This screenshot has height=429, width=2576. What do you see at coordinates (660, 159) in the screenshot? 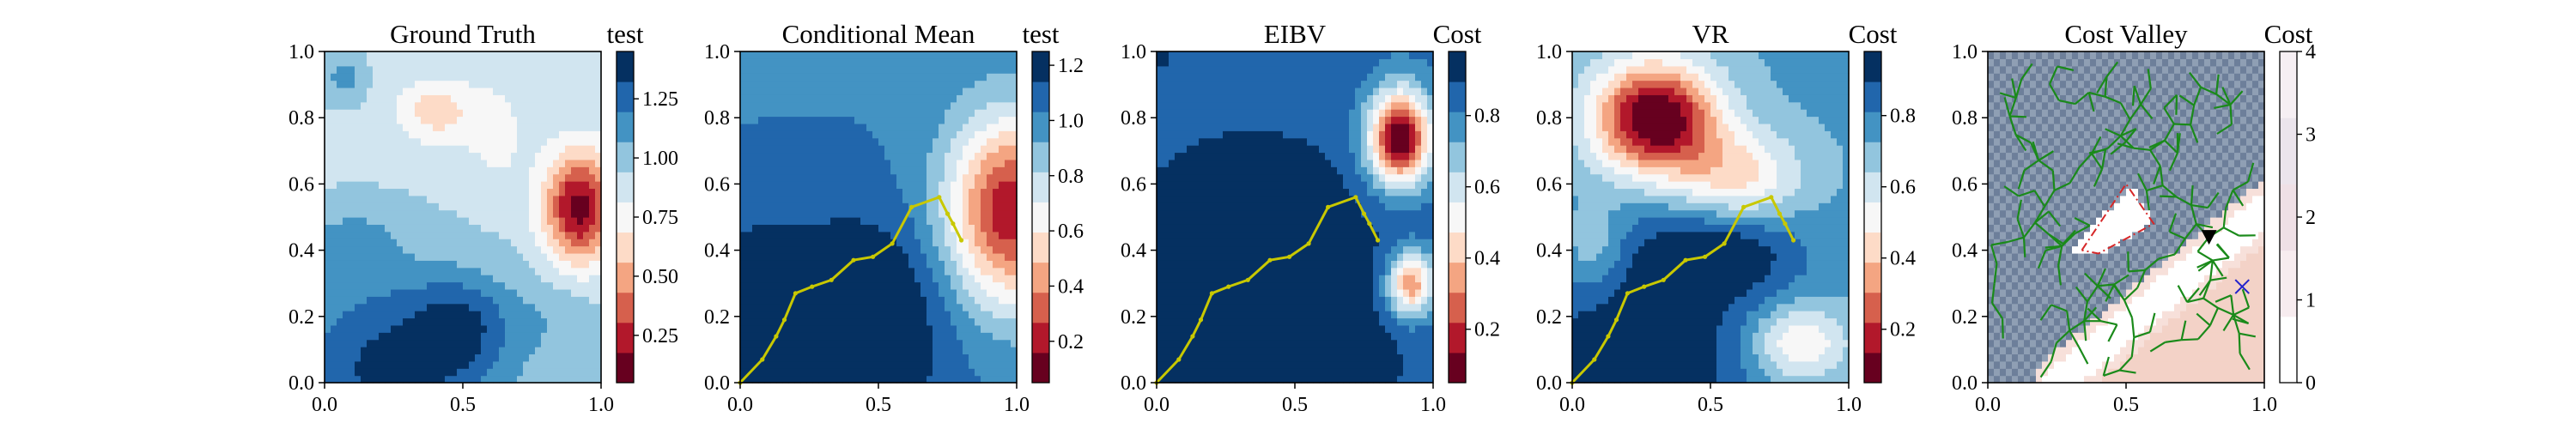
I see `colorbar-tick-label: 1.00` at bounding box center [660, 159].